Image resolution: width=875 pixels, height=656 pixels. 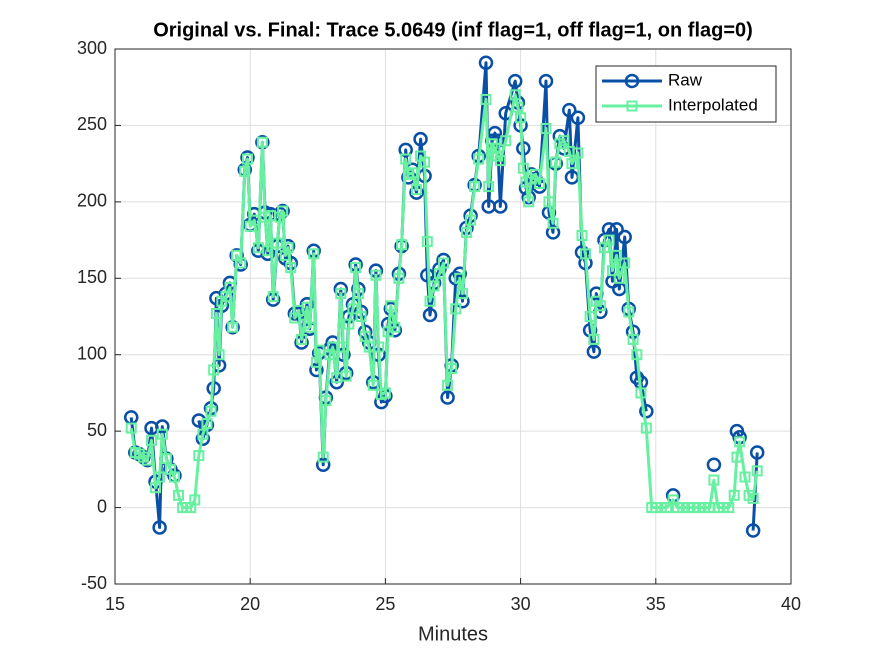 What do you see at coordinates (92, 277) in the screenshot?
I see `y-tick-label: 150` at bounding box center [92, 277].